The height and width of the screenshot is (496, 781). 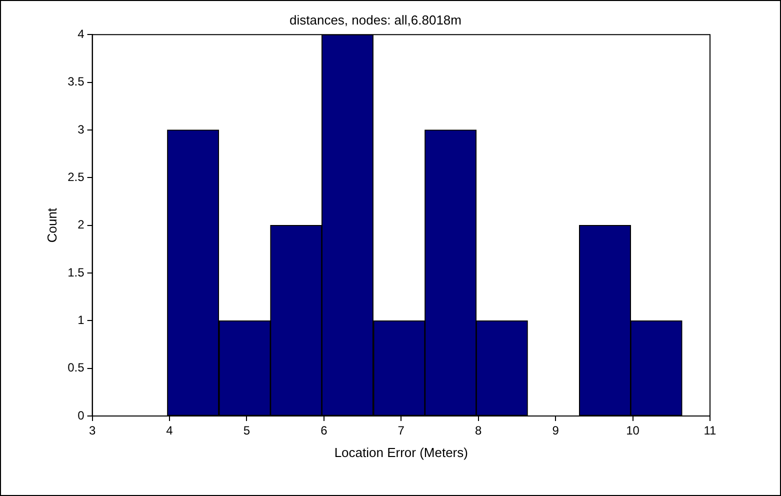 I want to click on x-tick-label: 7, so click(x=401, y=431).